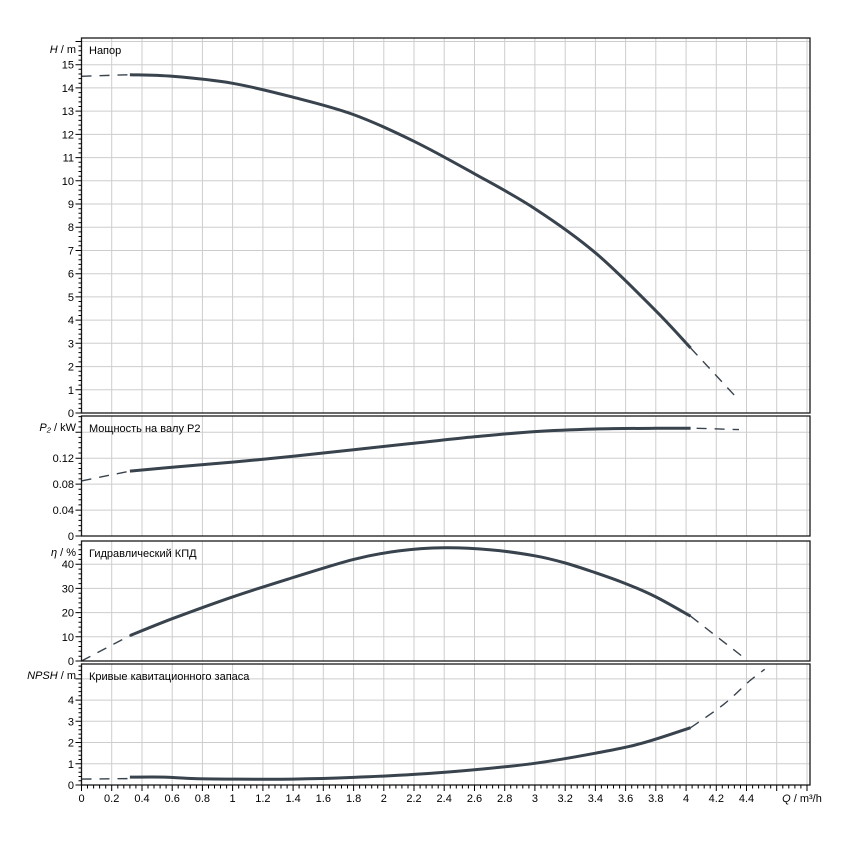  Describe the element at coordinates (71, 744) in the screenshot. I see `ytick-label-npsh-2: 2` at that location.